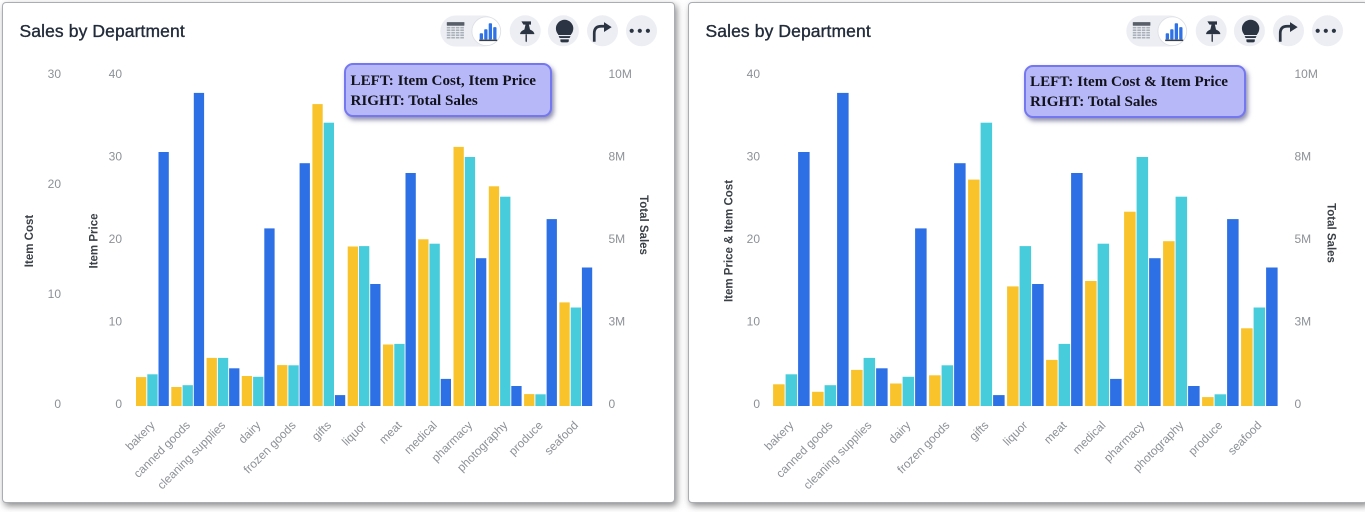  Describe the element at coordinates (778, 435) in the screenshot. I see `svg-text: bakery` at that location.